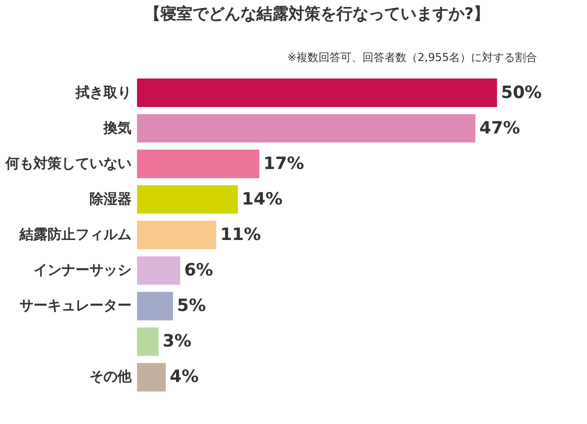 The height and width of the screenshot is (424, 587). I want to click on data-label: 11%, so click(240, 235).